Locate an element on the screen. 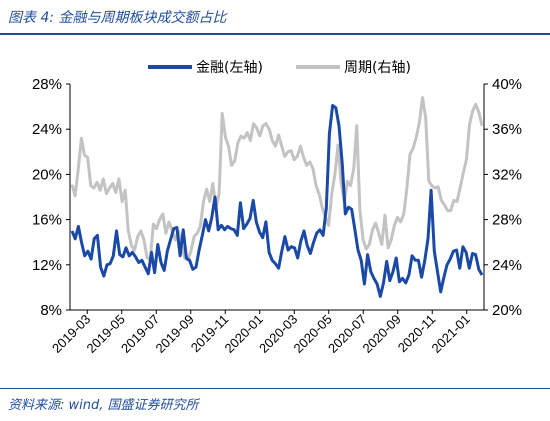 This screenshot has width=550, height=421. legend: 金融(左轴) 周期(右轴) is located at coordinates (279, 68).